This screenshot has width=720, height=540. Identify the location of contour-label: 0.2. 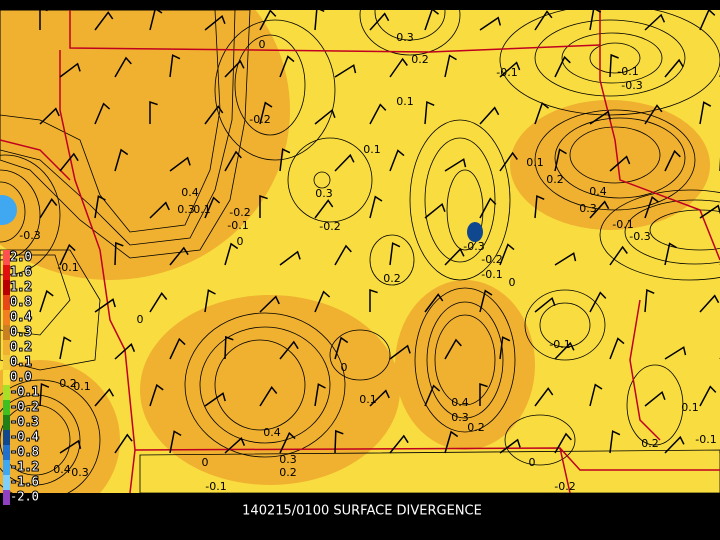
(288, 472).